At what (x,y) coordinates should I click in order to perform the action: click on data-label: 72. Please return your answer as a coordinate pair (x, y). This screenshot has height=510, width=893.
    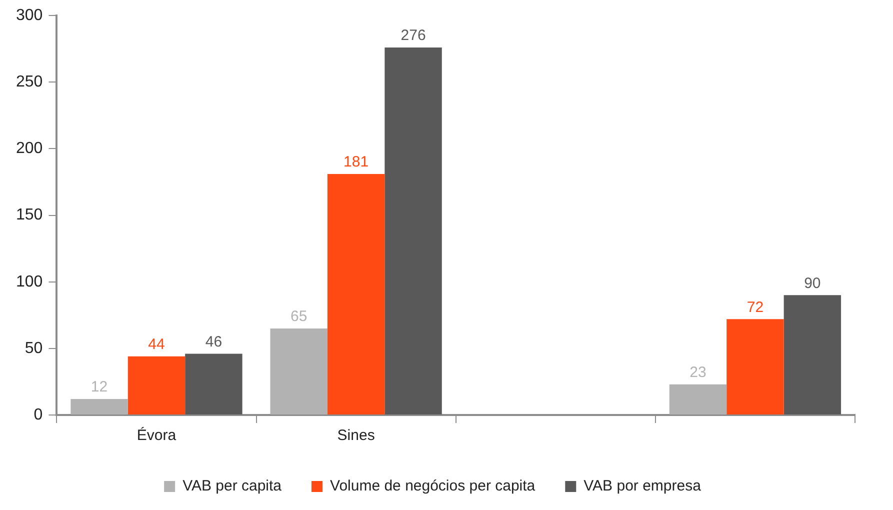
    Looking at the image, I should click on (755, 307).